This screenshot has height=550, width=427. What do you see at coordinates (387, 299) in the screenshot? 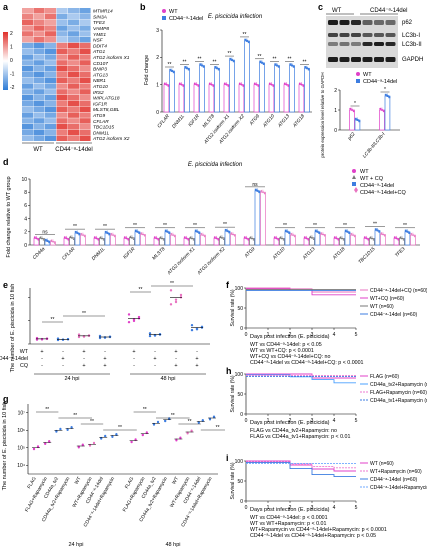
I see `legend-label: WT+CQ (n=60)` at bounding box center [387, 299].